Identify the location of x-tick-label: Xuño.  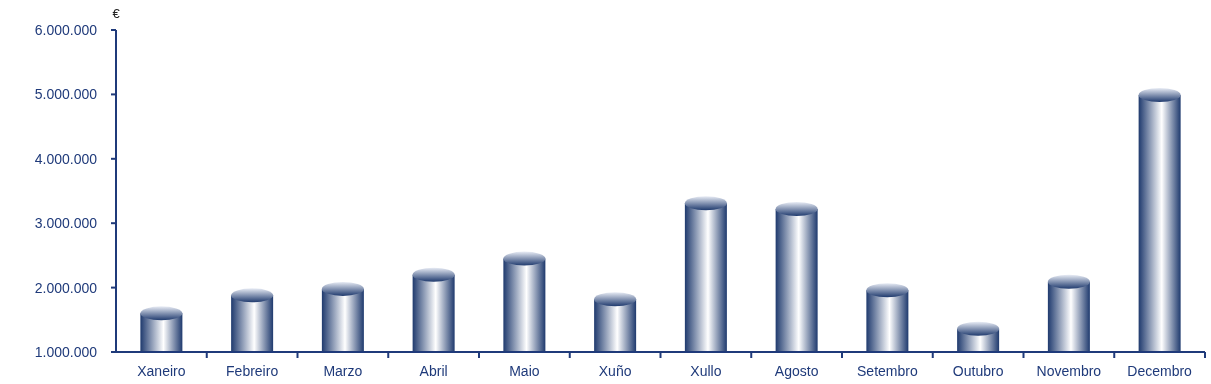
(615, 371).